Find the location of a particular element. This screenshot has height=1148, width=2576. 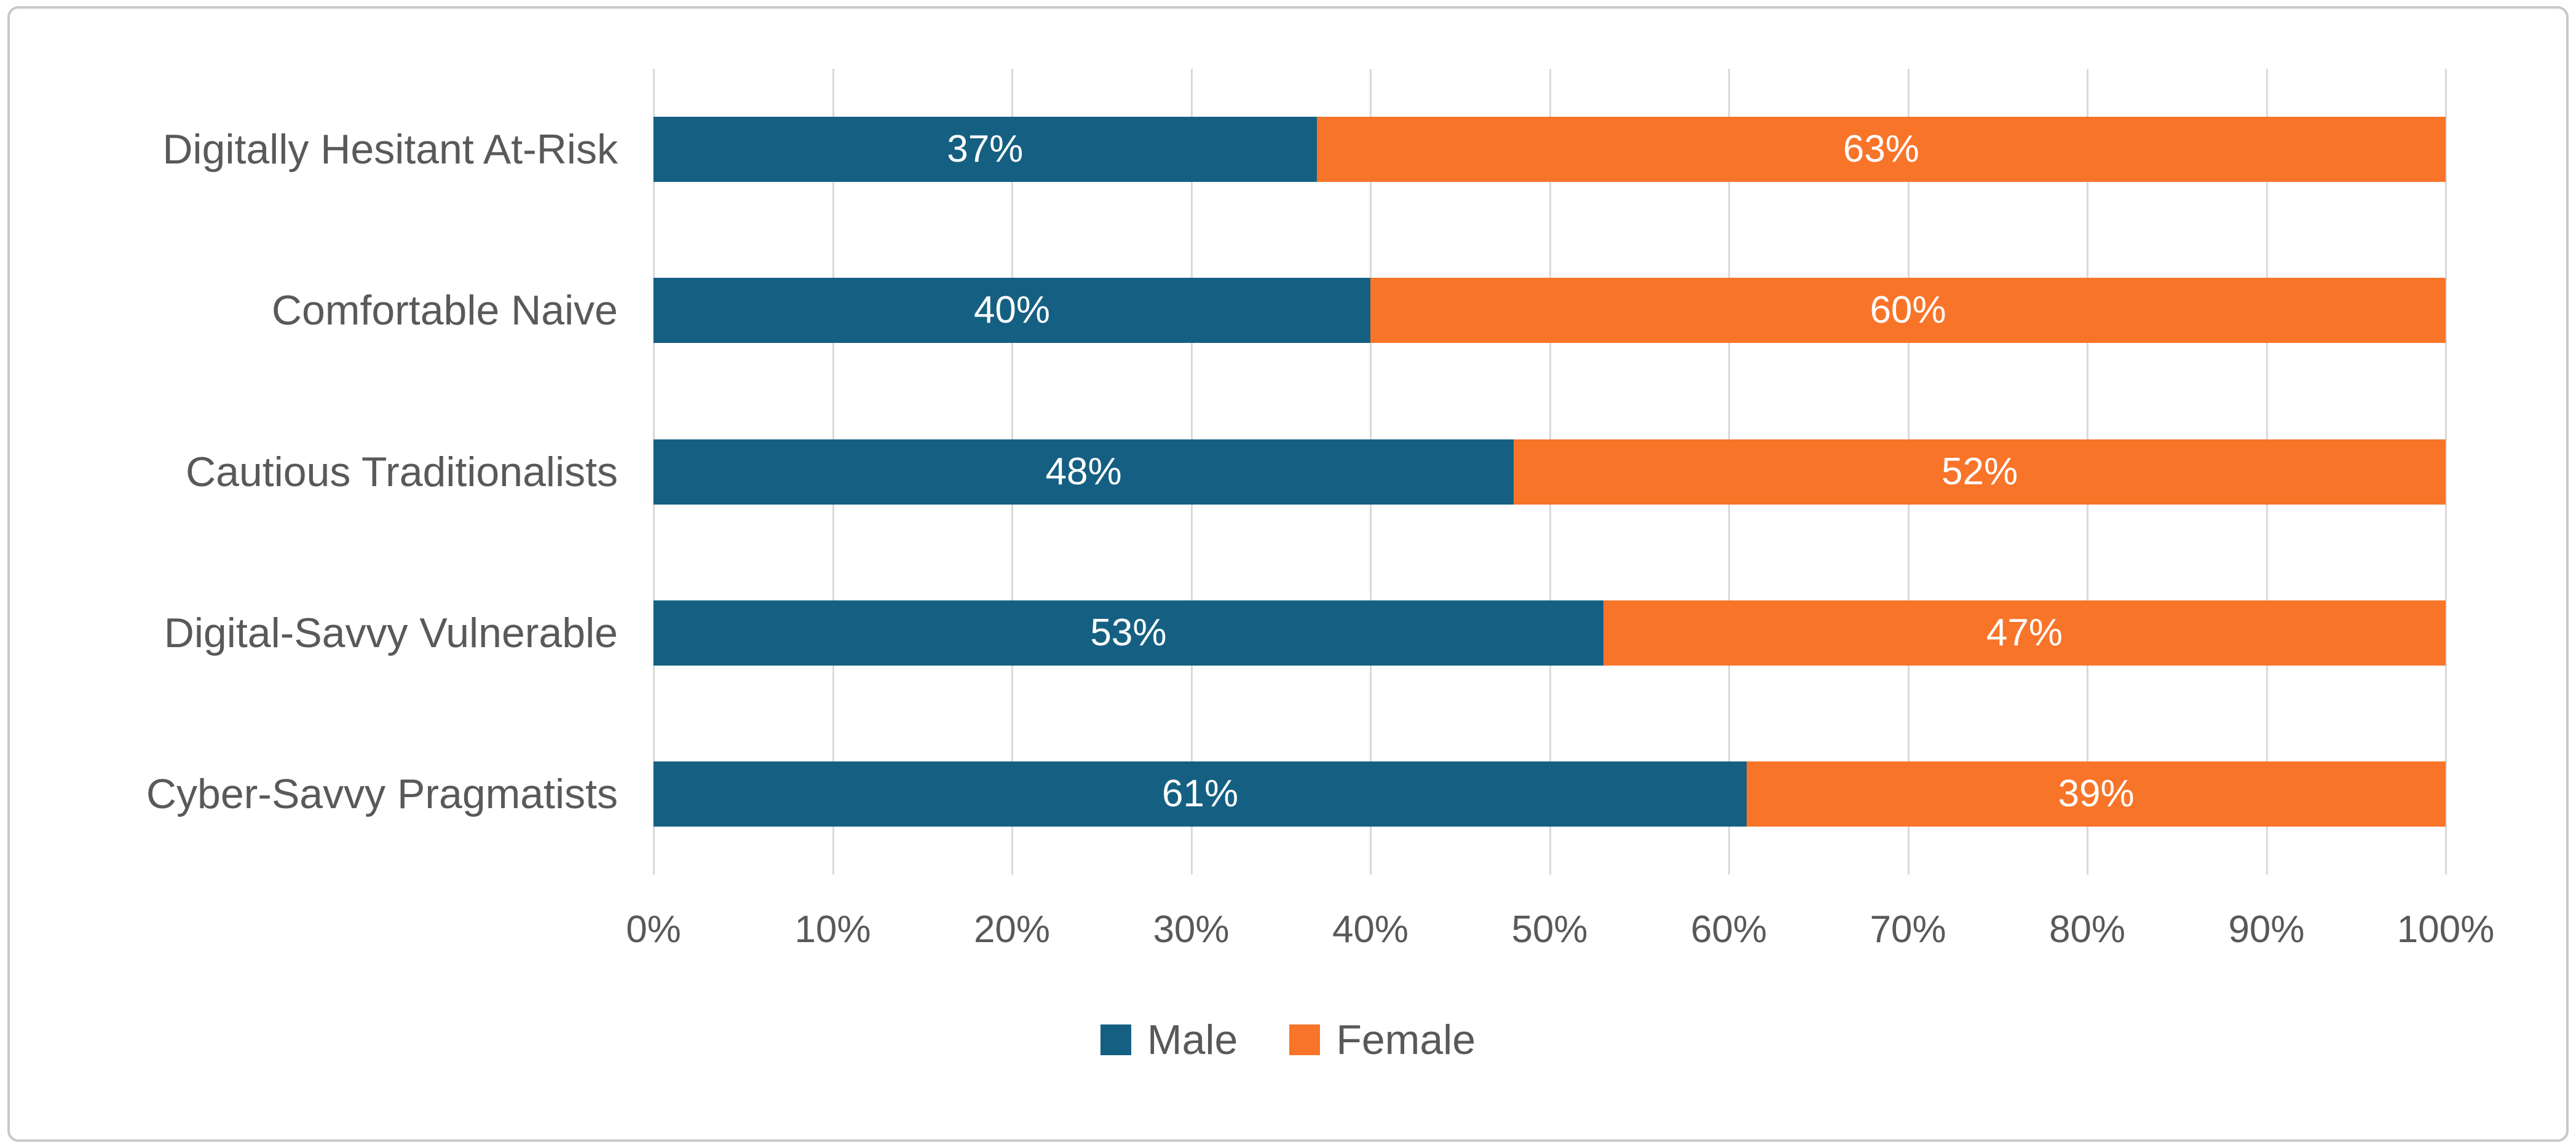

bar-value-label: 37% is located at coordinates (985, 149).